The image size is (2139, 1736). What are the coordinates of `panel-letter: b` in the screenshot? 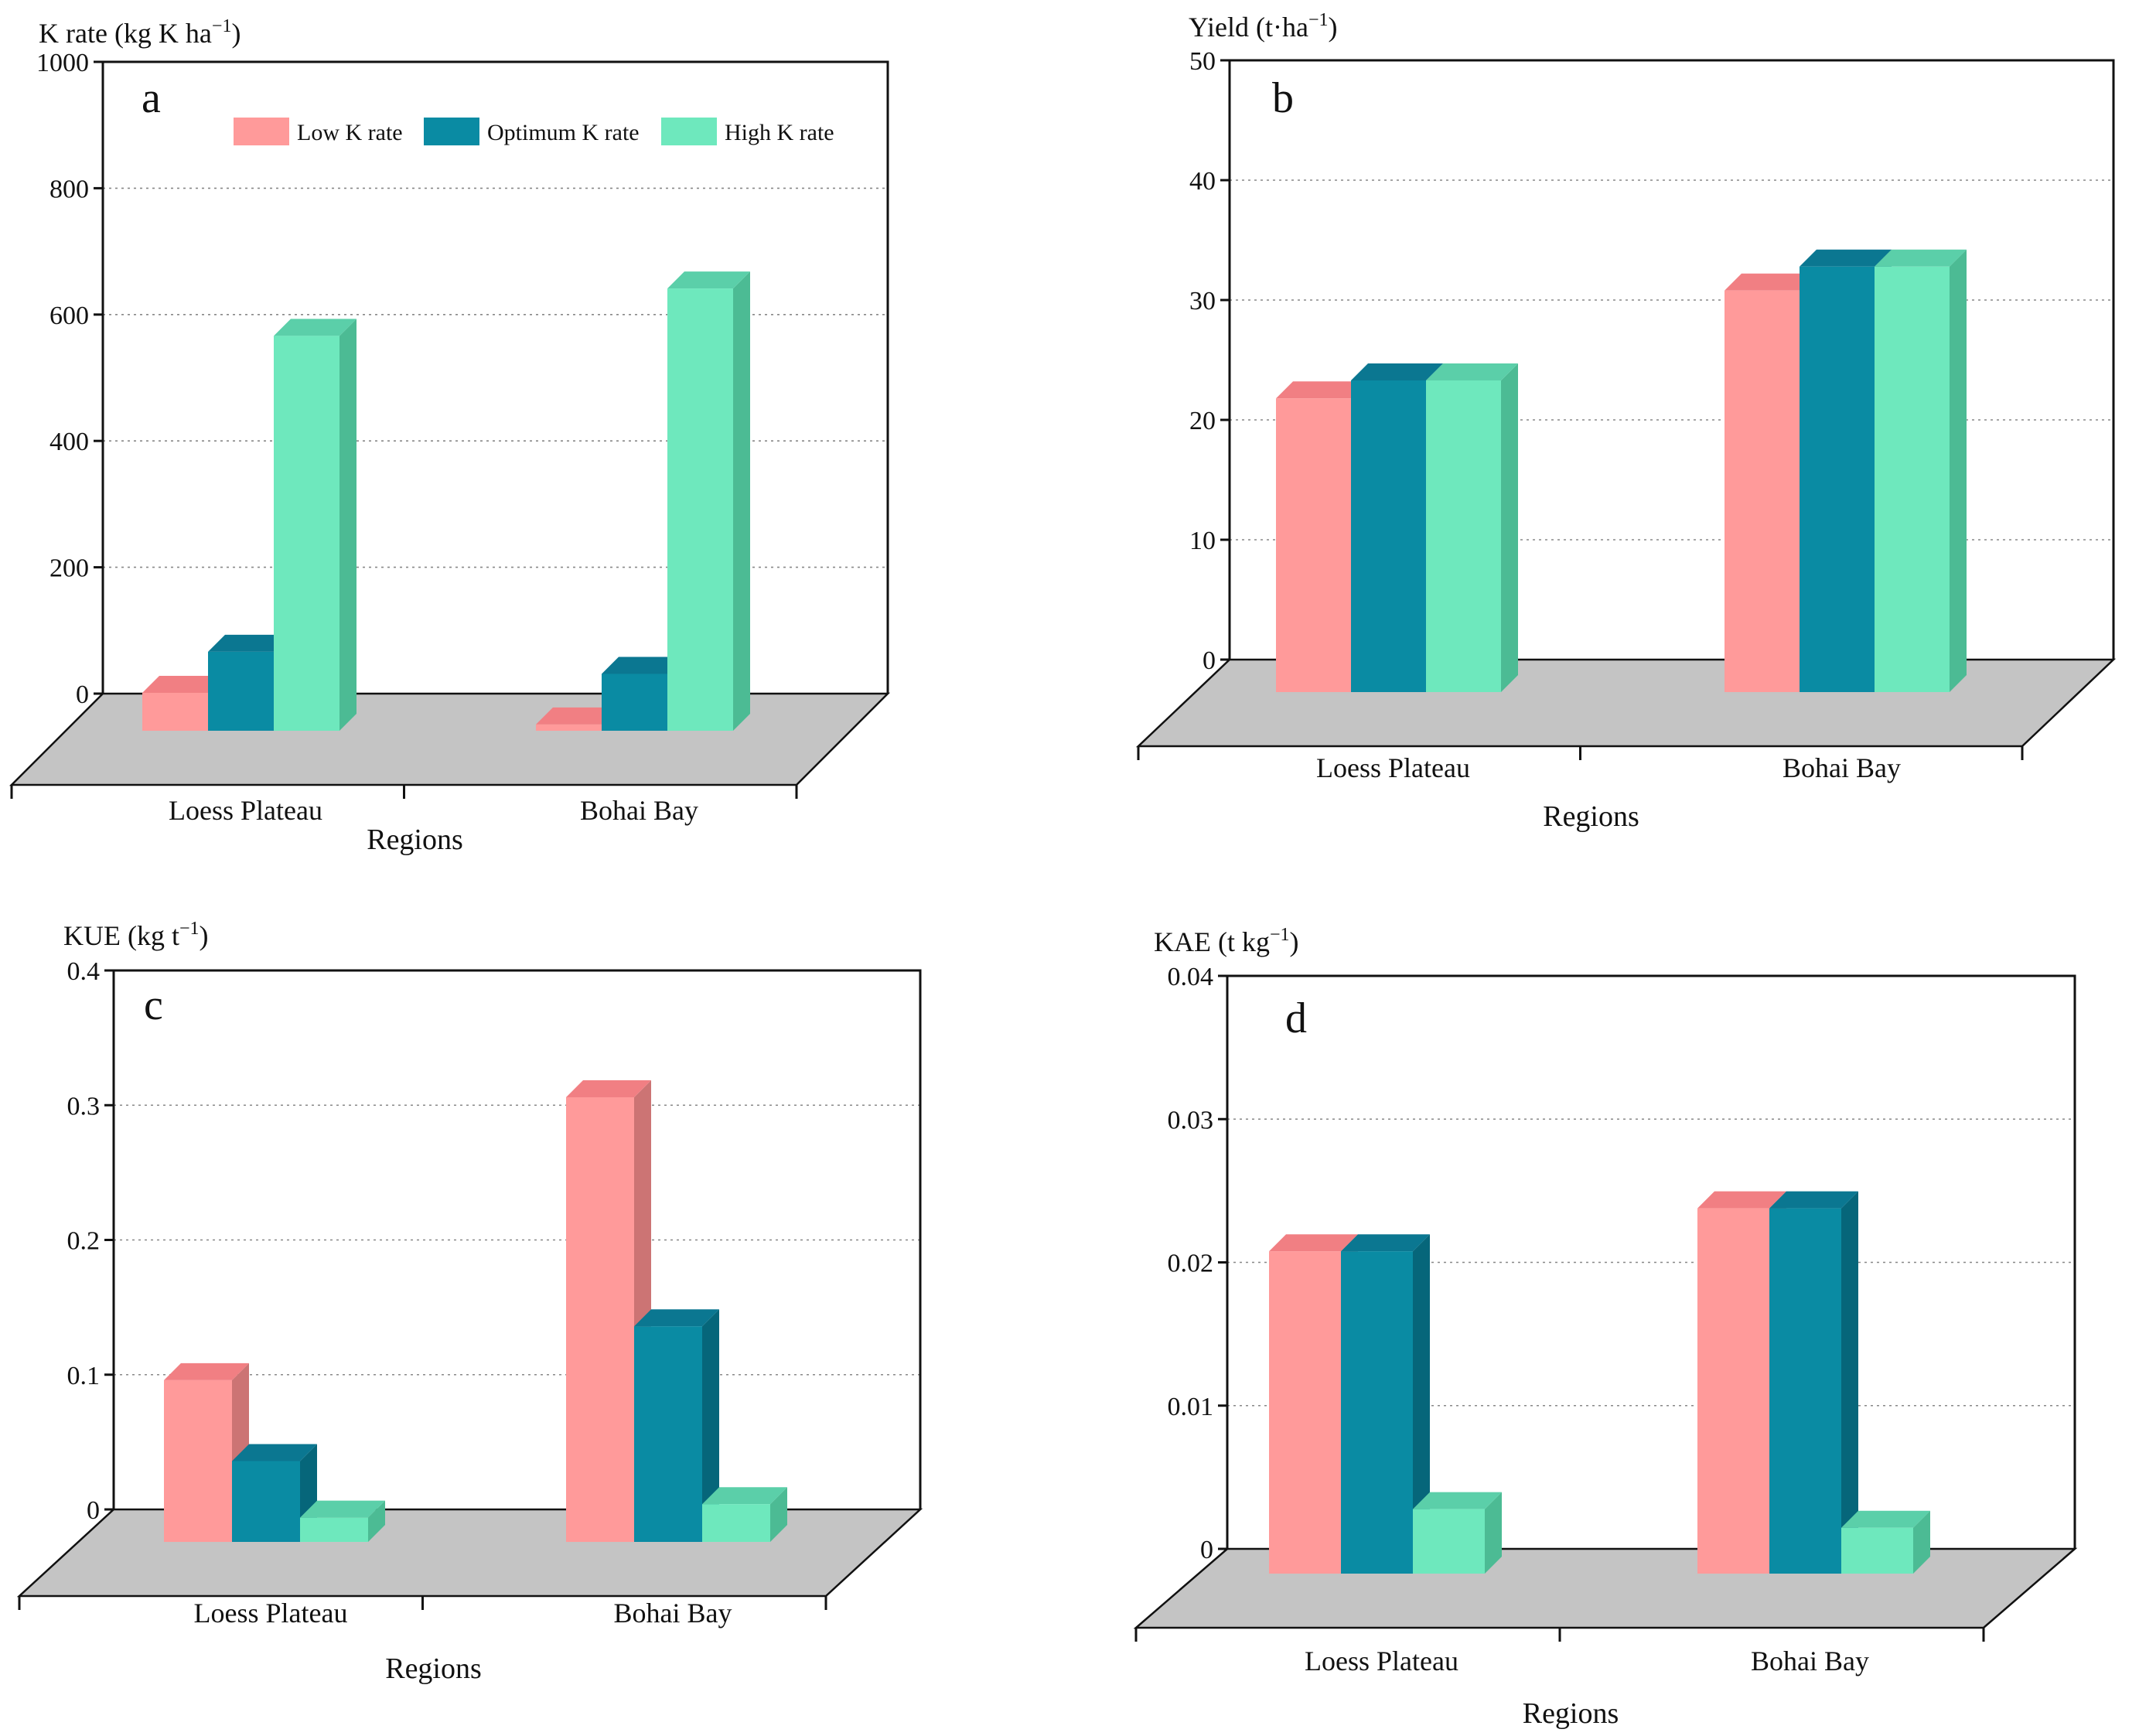 It's located at (1283, 98).